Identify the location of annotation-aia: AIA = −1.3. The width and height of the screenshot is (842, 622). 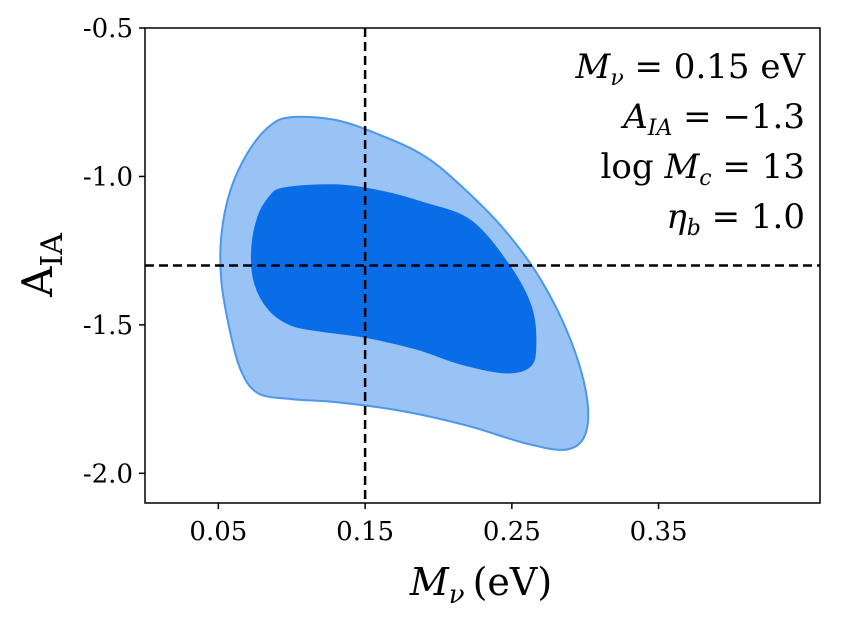
(712, 119).